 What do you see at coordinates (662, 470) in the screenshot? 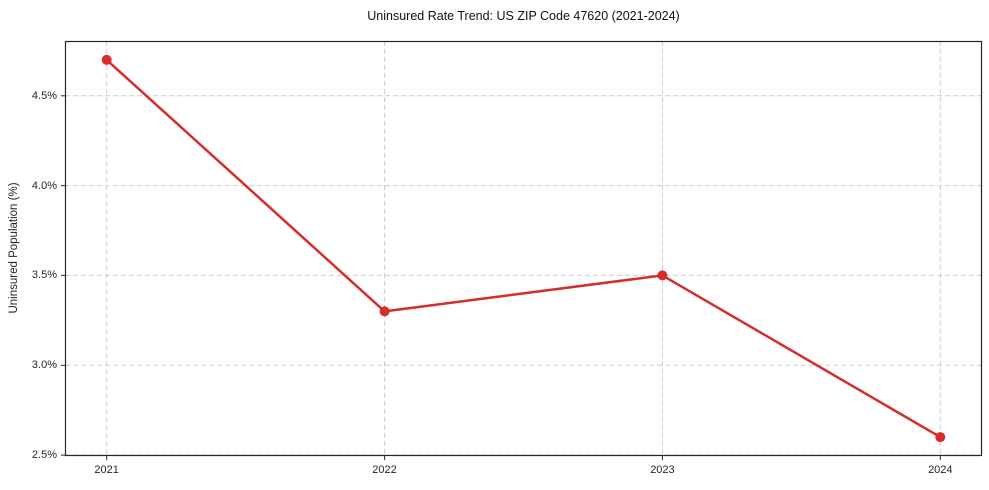
I see `x-tick-label: 2023` at bounding box center [662, 470].